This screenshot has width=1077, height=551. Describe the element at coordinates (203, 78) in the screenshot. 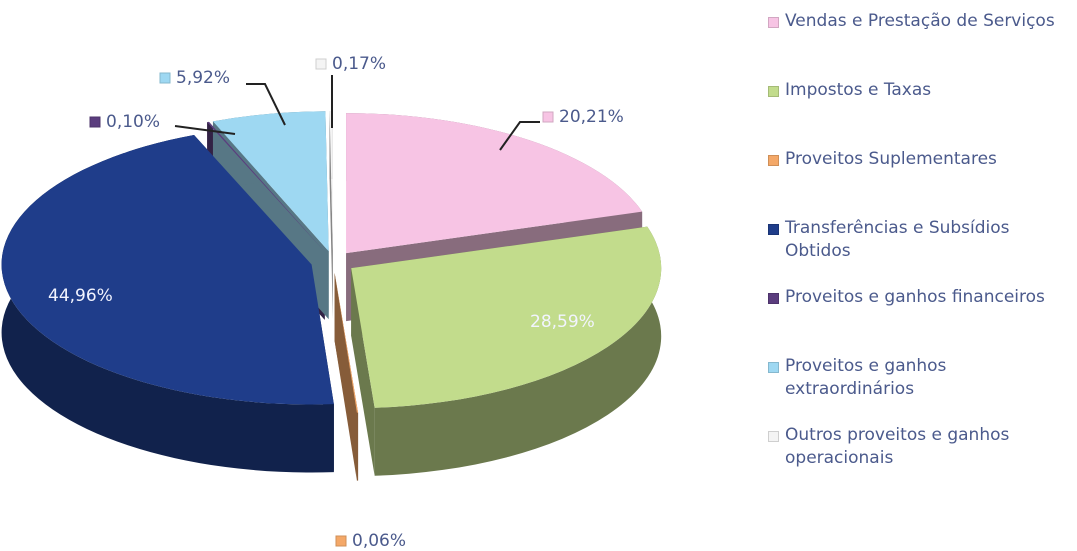

I see `value-label: 5,92%` at that location.